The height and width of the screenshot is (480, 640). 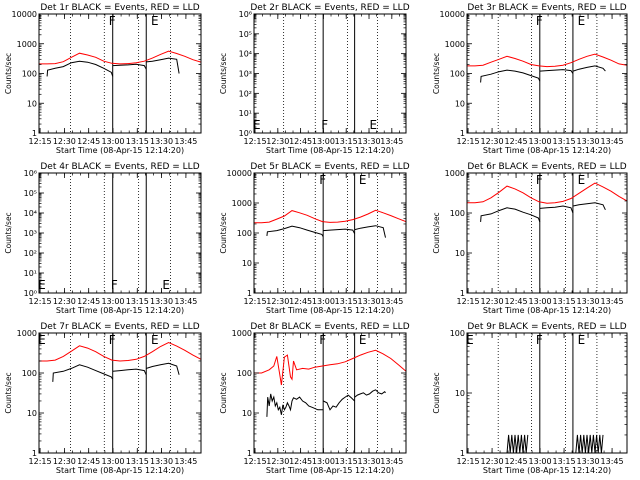 I want to click on panel-title: Det 5r BLACK = Events, RED = LLD, so click(x=329, y=167).